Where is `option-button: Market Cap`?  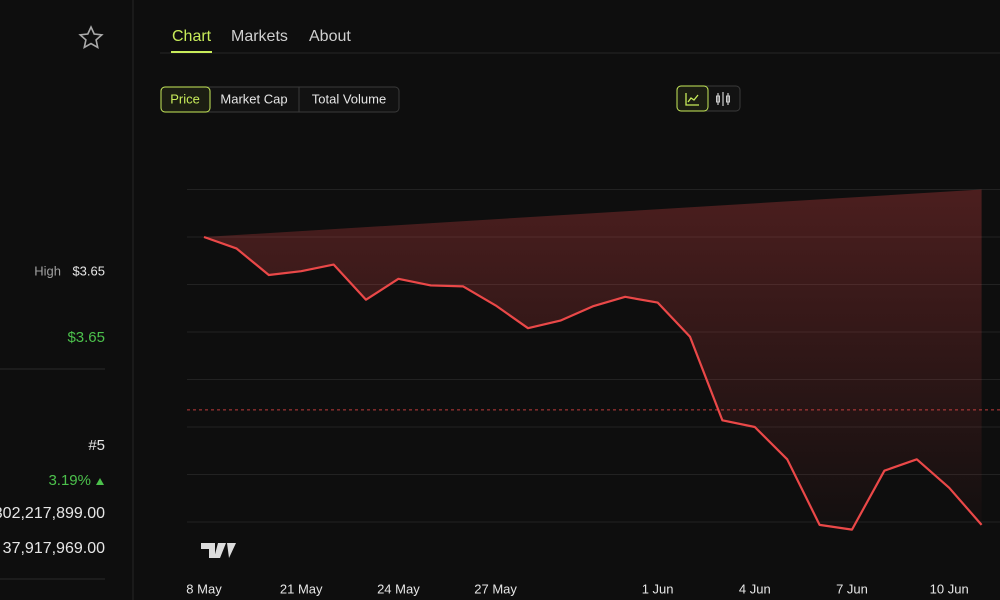
option-button: Market Cap is located at coordinates (253, 98).